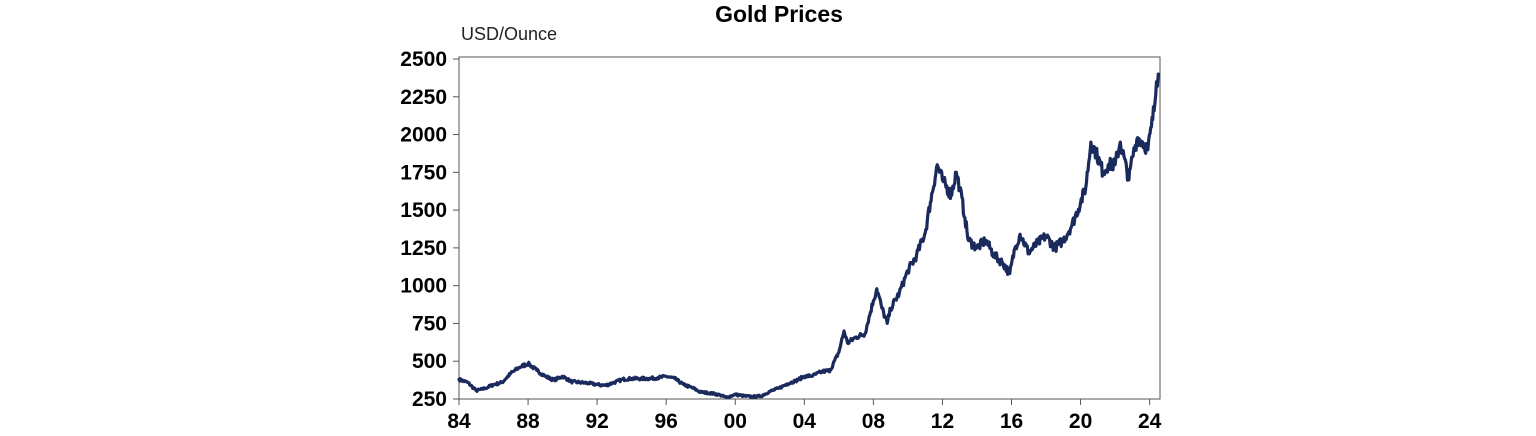 Image resolution: width=1536 pixels, height=436 pixels. I want to click on y-tick-label: 750, so click(429, 323).